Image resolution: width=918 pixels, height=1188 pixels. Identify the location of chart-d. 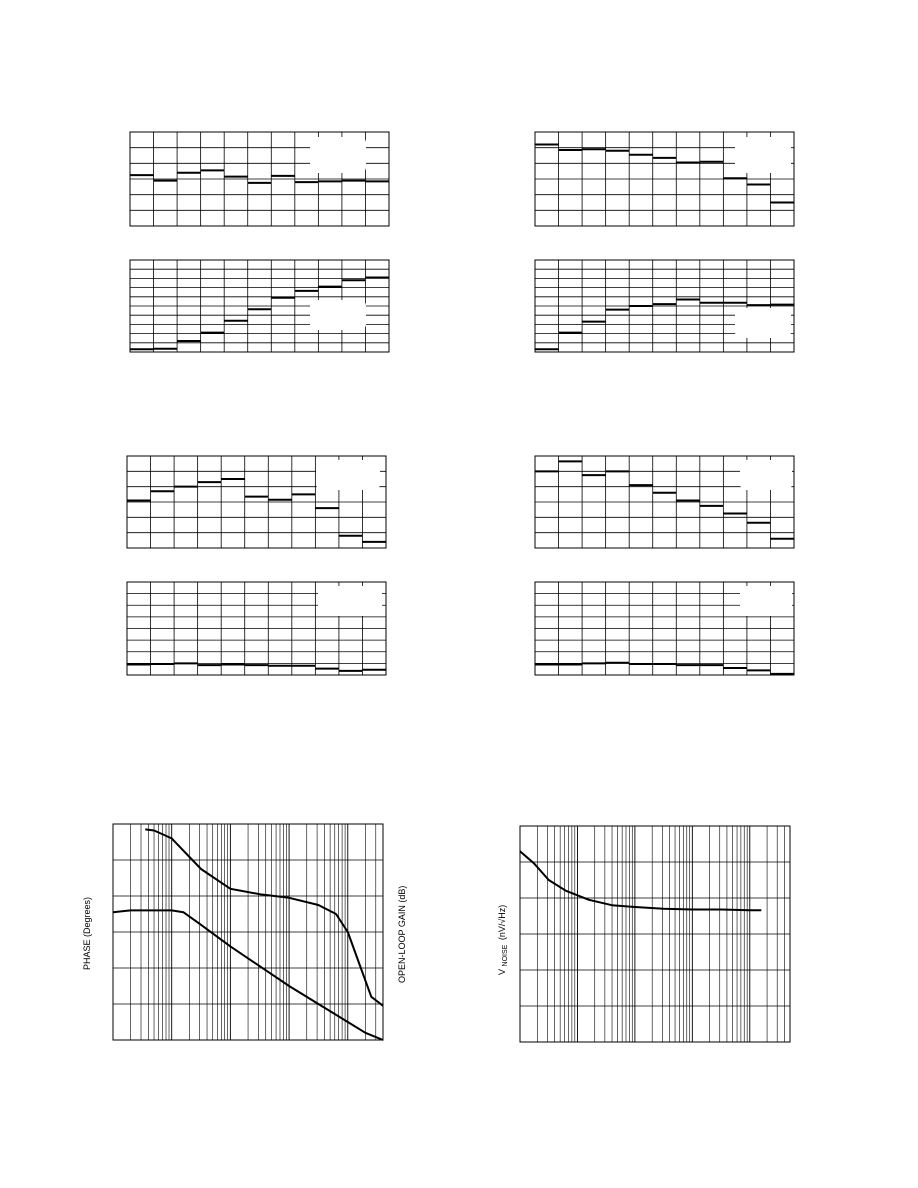
(664, 306).